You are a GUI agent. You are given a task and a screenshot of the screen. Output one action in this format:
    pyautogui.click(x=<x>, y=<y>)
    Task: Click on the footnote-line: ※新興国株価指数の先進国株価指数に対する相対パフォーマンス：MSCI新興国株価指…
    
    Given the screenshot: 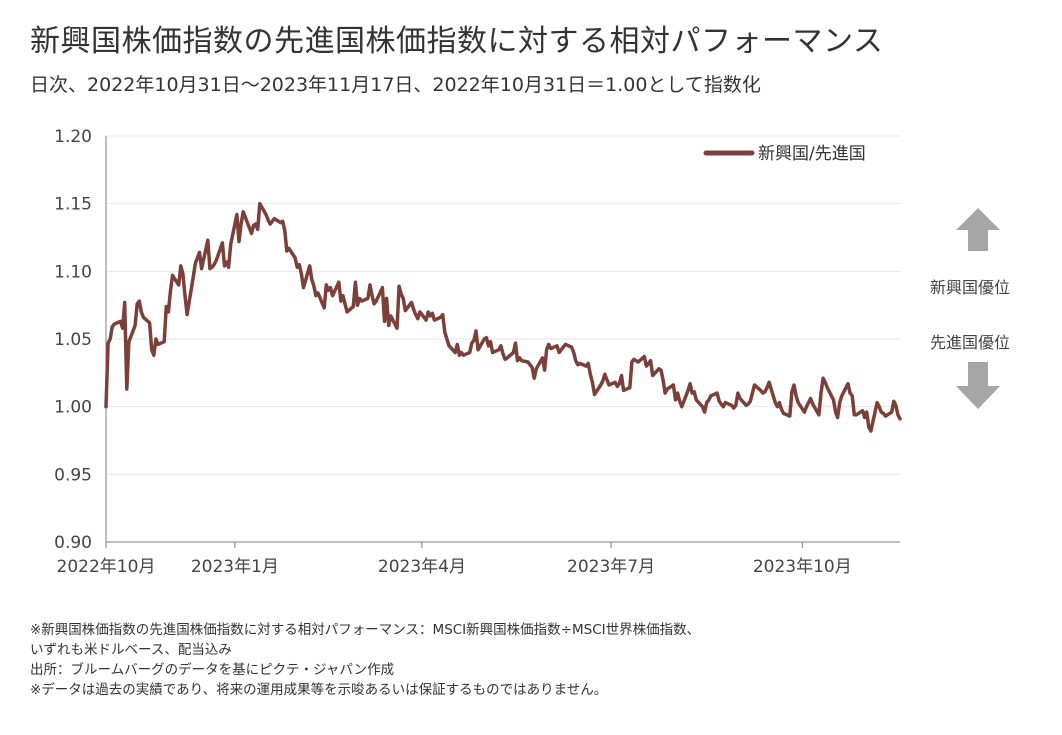 What is the action you would take?
    pyautogui.click(x=365, y=630)
    